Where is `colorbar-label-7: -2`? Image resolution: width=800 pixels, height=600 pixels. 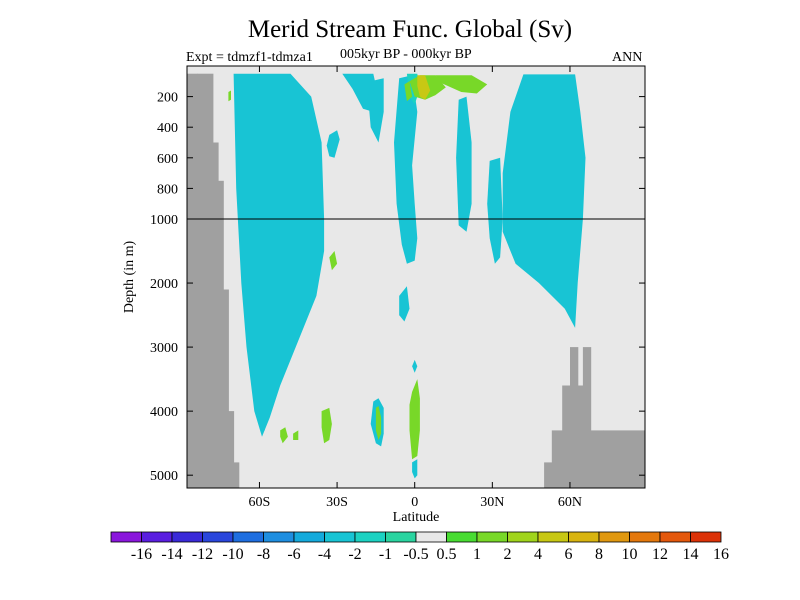
colorbar-label-7: -2 is located at coordinates (354, 554).